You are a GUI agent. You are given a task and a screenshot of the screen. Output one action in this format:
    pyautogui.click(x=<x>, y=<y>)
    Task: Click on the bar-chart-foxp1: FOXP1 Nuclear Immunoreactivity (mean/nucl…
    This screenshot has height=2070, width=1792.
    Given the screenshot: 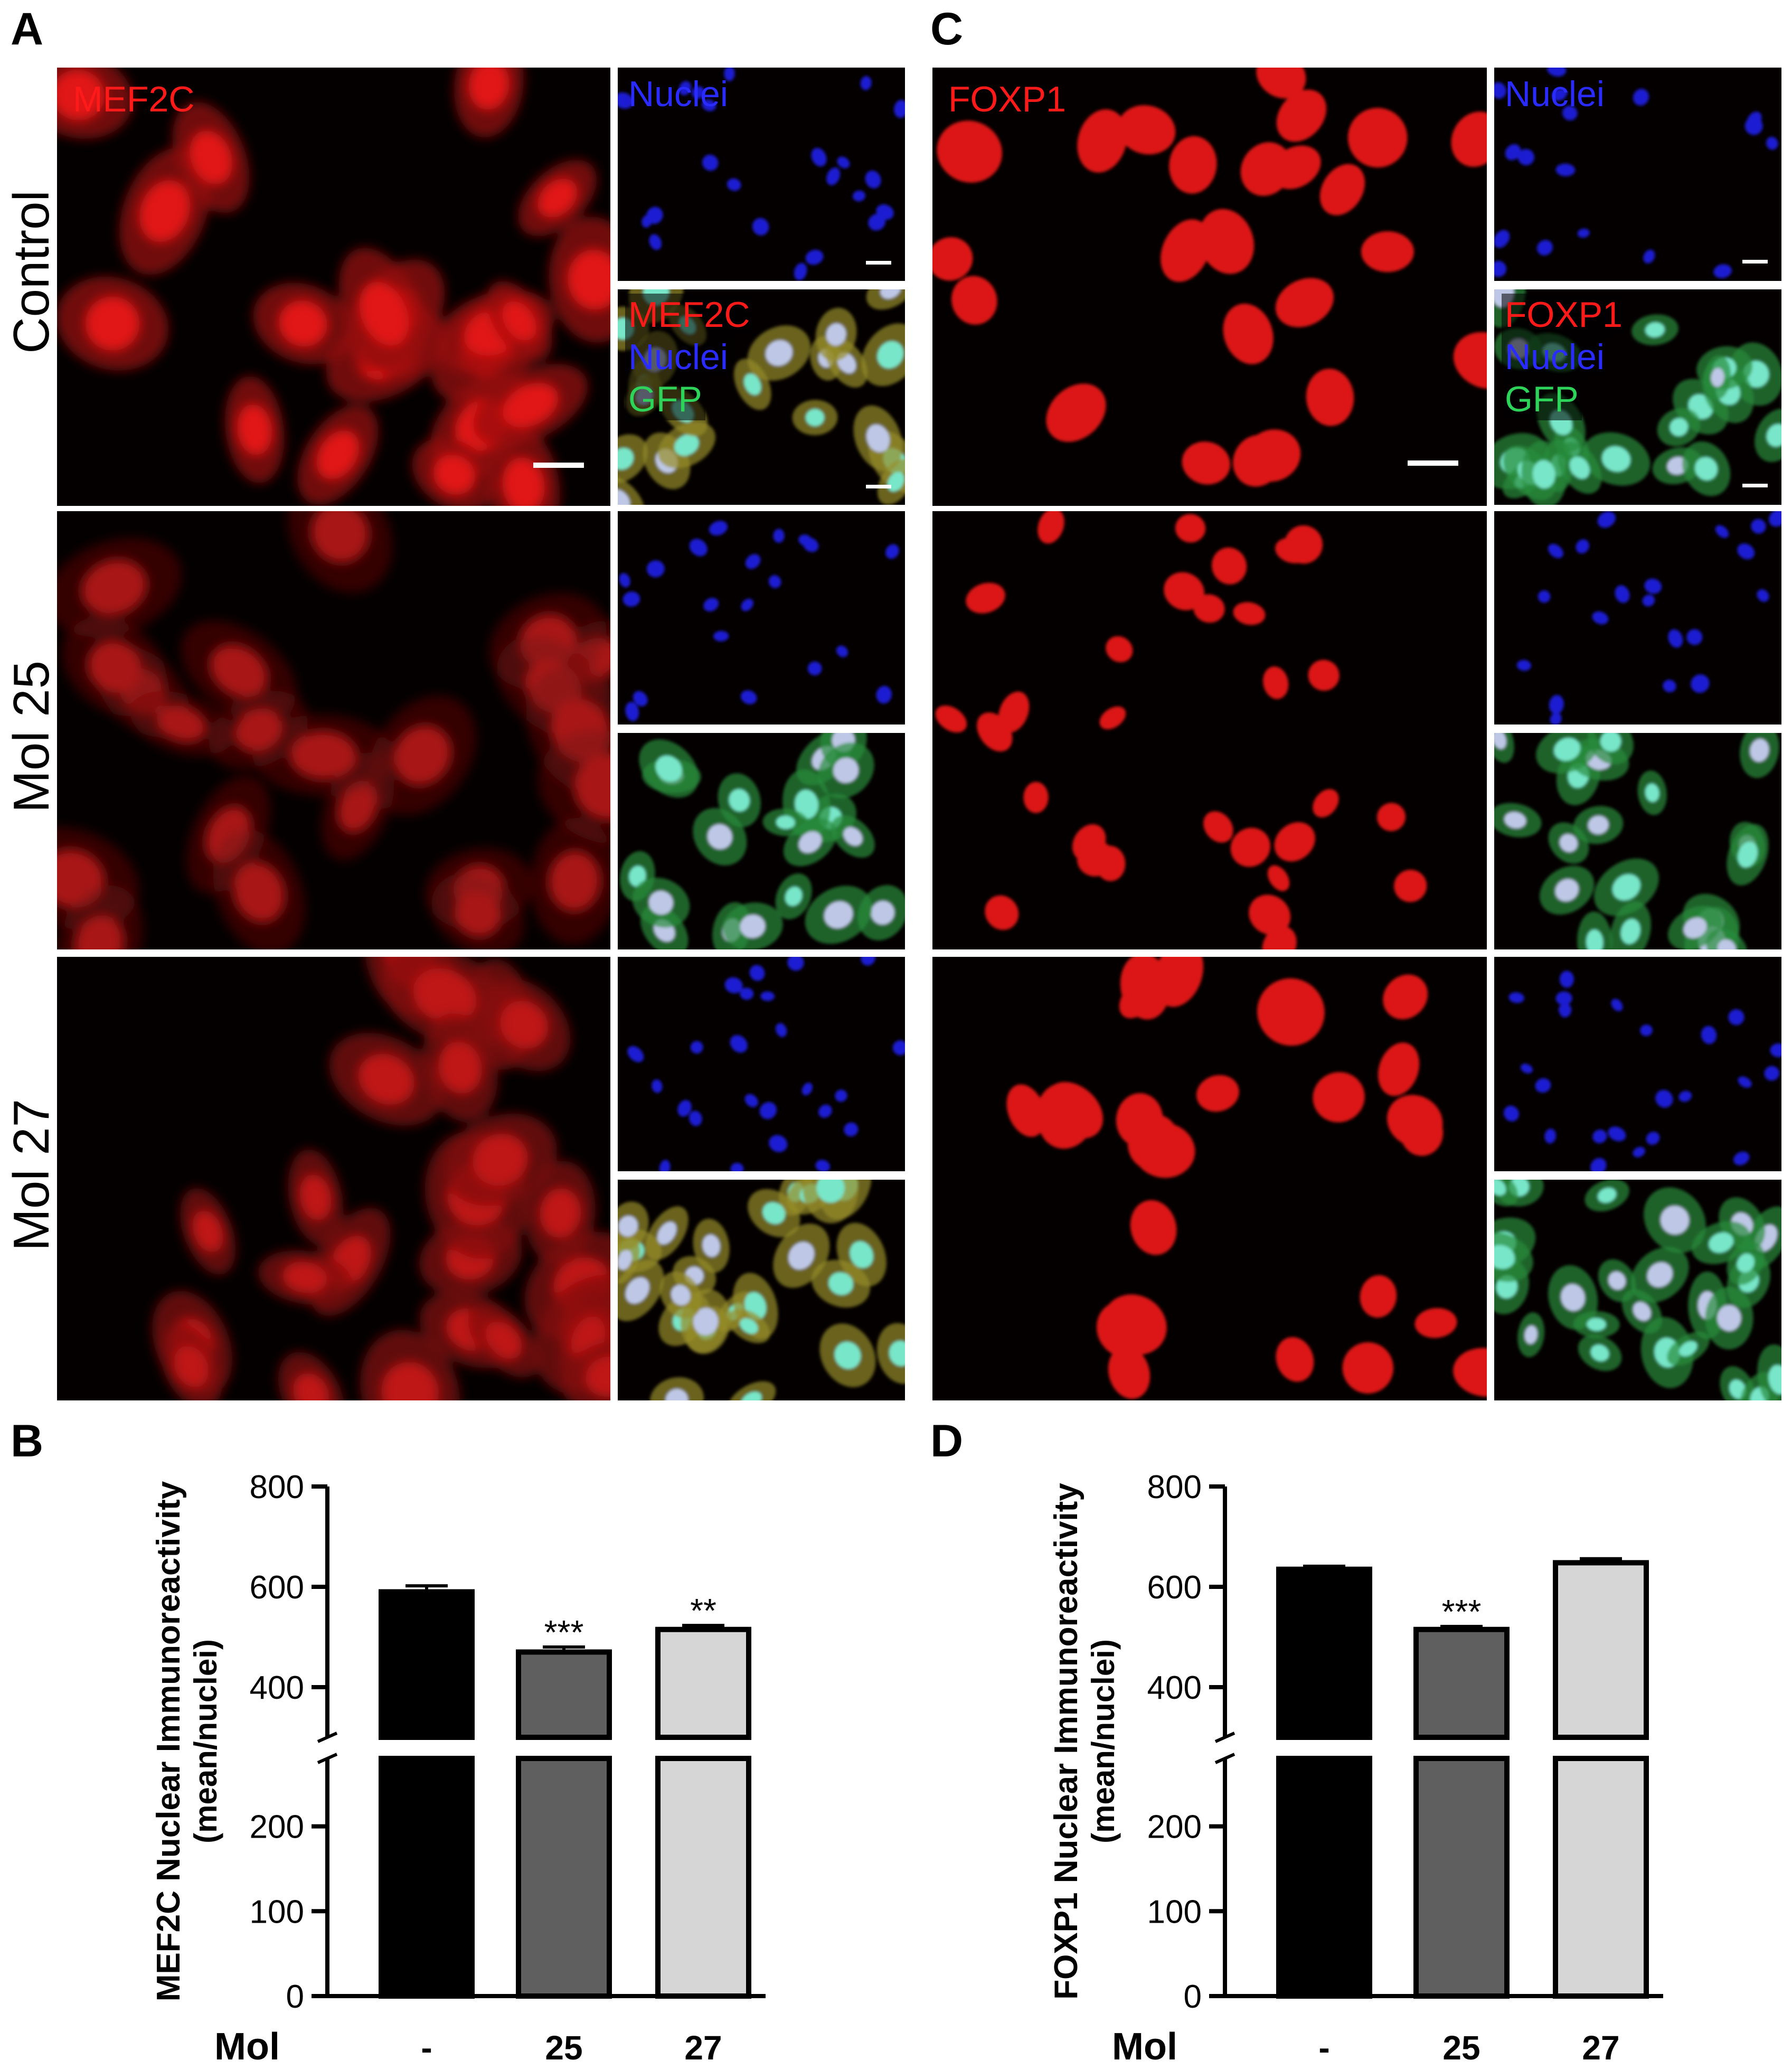 What is the action you would take?
    pyautogui.click(x=1355, y=1767)
    